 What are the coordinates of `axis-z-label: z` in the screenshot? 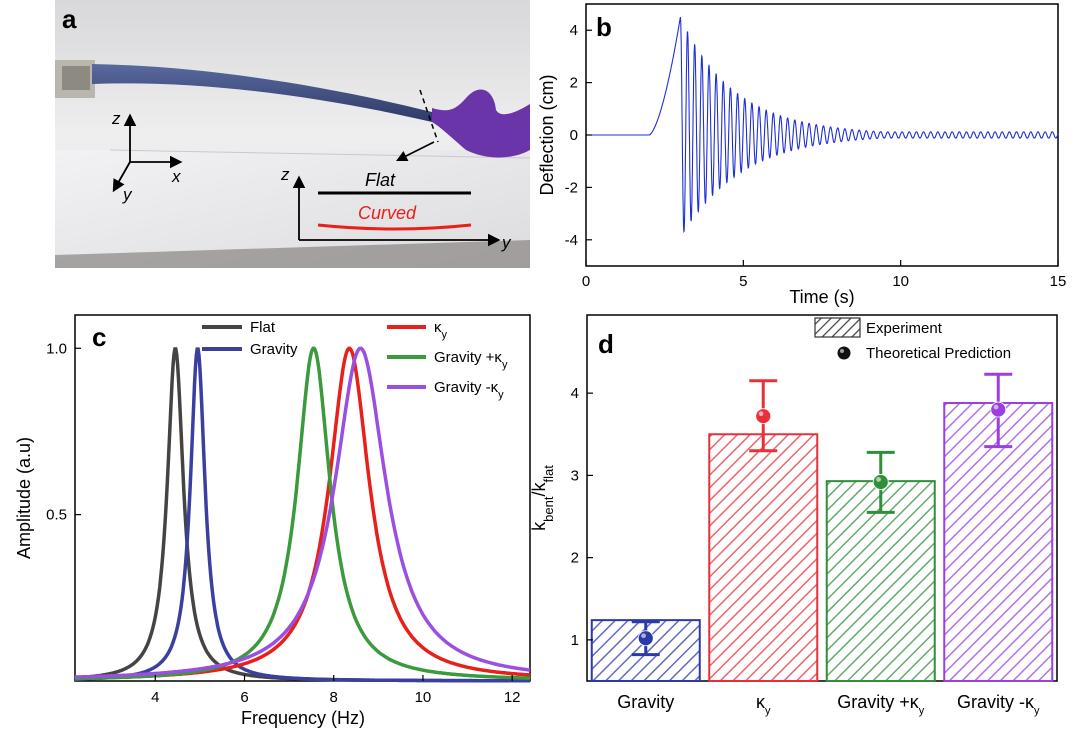 It's located at (116, 118).